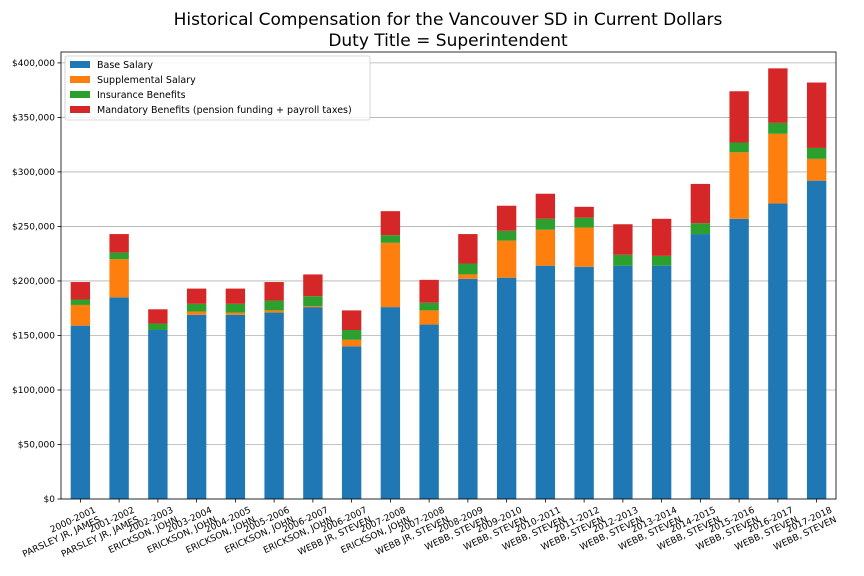  Describe the element at coordinates (448, 41) in the screenshot. I see `chart-subtitle: Duty Title = Superintendent` at that location.